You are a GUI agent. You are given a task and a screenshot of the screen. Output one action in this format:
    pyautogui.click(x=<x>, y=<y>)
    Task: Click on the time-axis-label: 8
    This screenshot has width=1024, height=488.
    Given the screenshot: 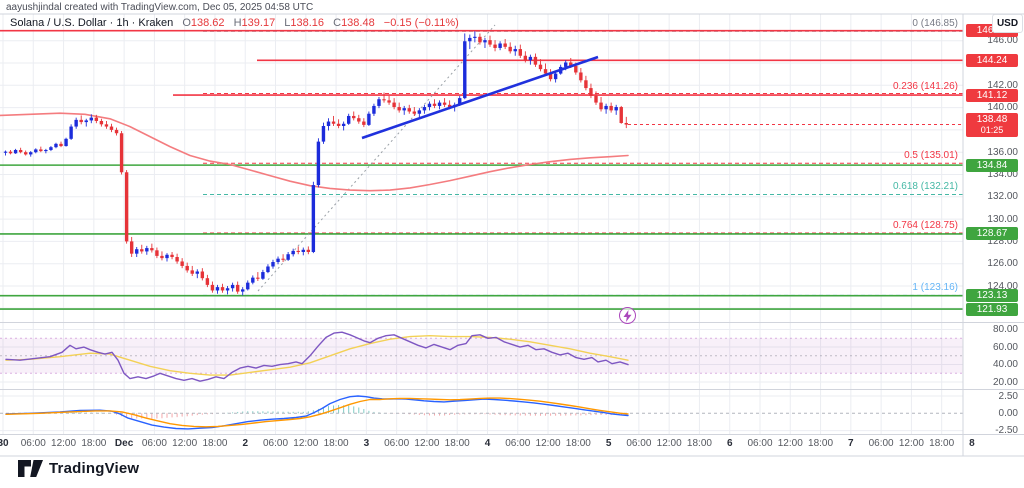 What is the action you would take?
    pyautogui.click(x=972, y=443)
    